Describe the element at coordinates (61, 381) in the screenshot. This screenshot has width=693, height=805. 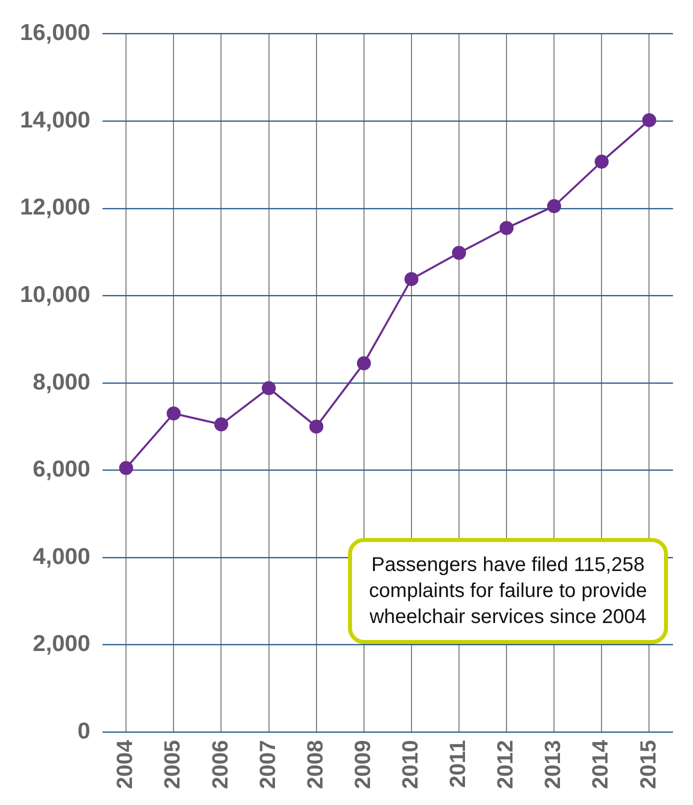
I see `y-tick-label: 8,000` at that location.